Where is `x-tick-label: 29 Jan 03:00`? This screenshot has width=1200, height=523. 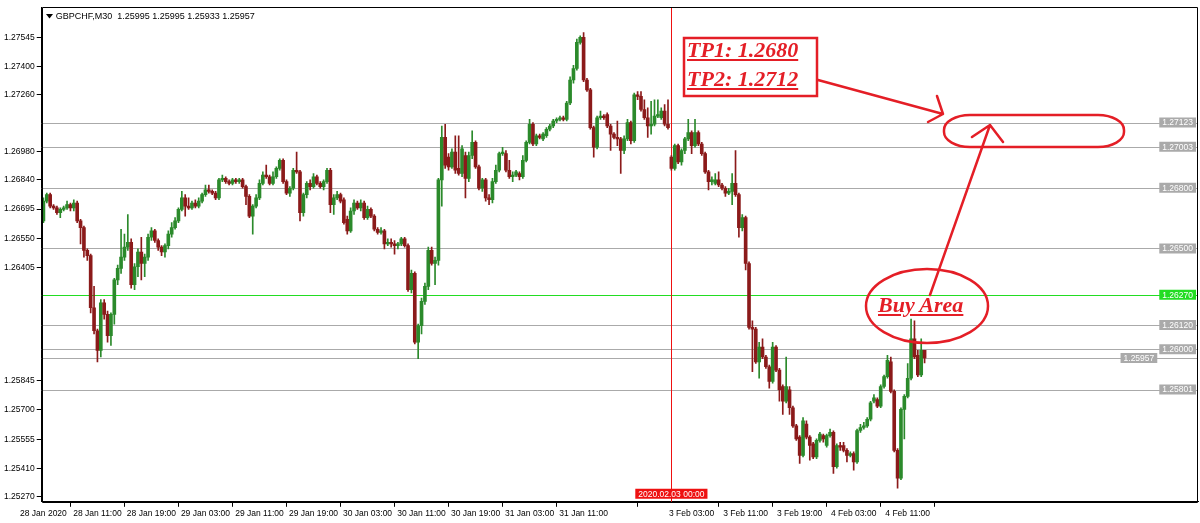 x-tick-label: 29 Jan 03:00 is located at coordinates (205, 513).